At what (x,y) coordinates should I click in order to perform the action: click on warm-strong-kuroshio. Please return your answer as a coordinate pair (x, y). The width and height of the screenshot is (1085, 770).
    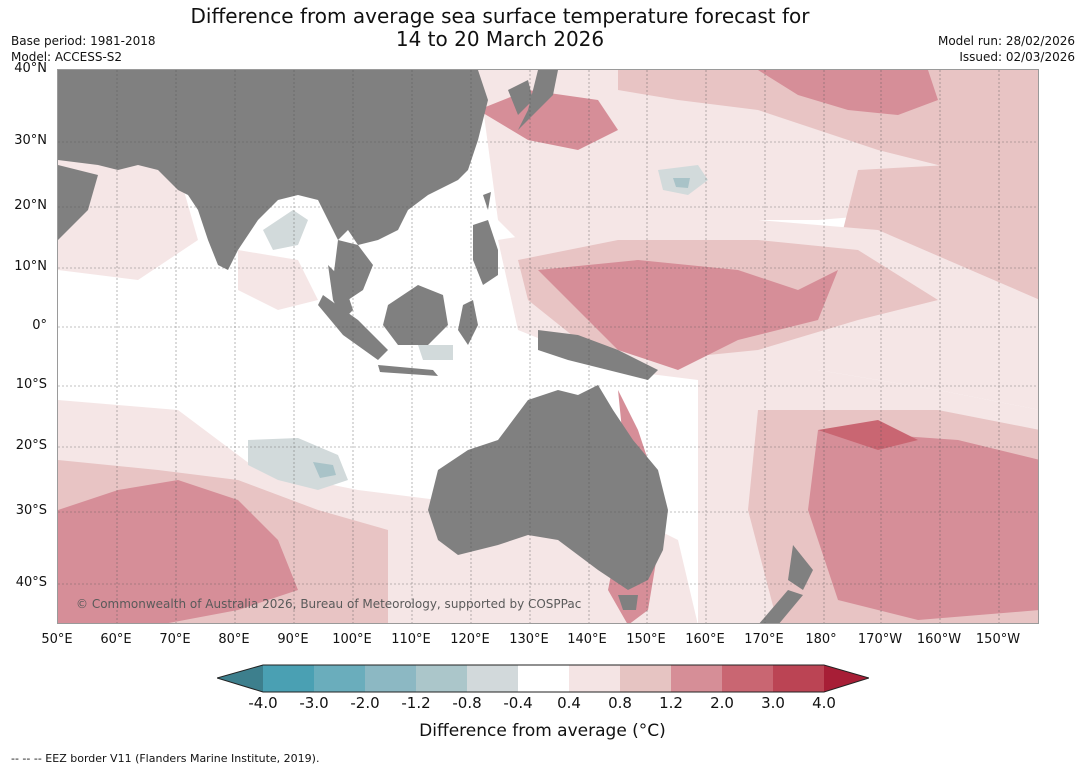
    Looking at the image, I should click on (548, 120).